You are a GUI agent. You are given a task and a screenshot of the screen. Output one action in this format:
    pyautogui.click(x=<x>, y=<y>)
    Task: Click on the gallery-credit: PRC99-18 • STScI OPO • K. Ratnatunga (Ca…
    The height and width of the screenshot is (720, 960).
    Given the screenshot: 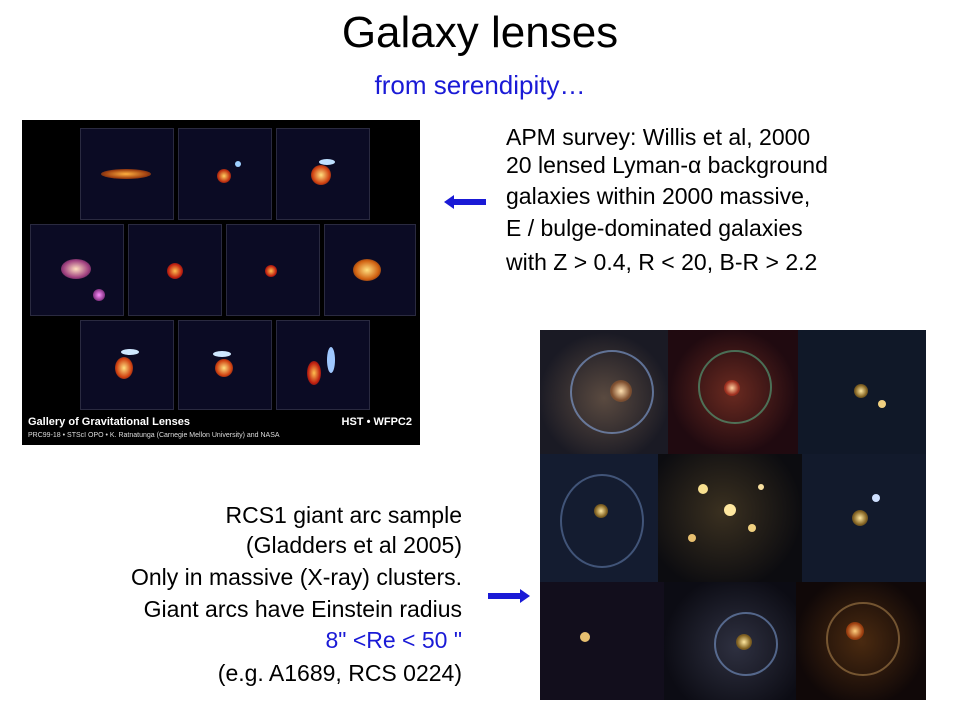 What is the action you would take?
    pyautogui.click(x=154, y=435)
    